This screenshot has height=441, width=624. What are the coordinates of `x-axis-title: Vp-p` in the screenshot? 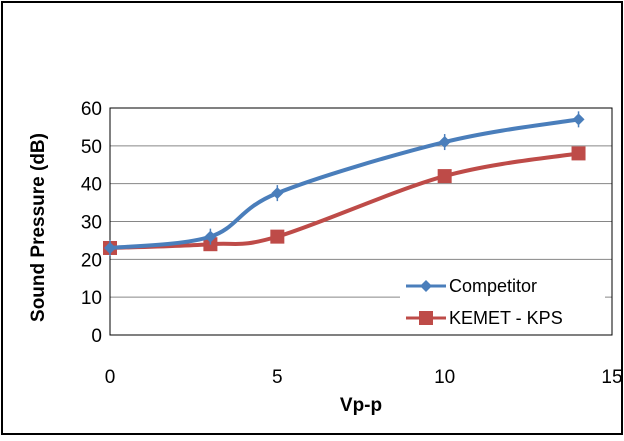 It's located at (361, 405).